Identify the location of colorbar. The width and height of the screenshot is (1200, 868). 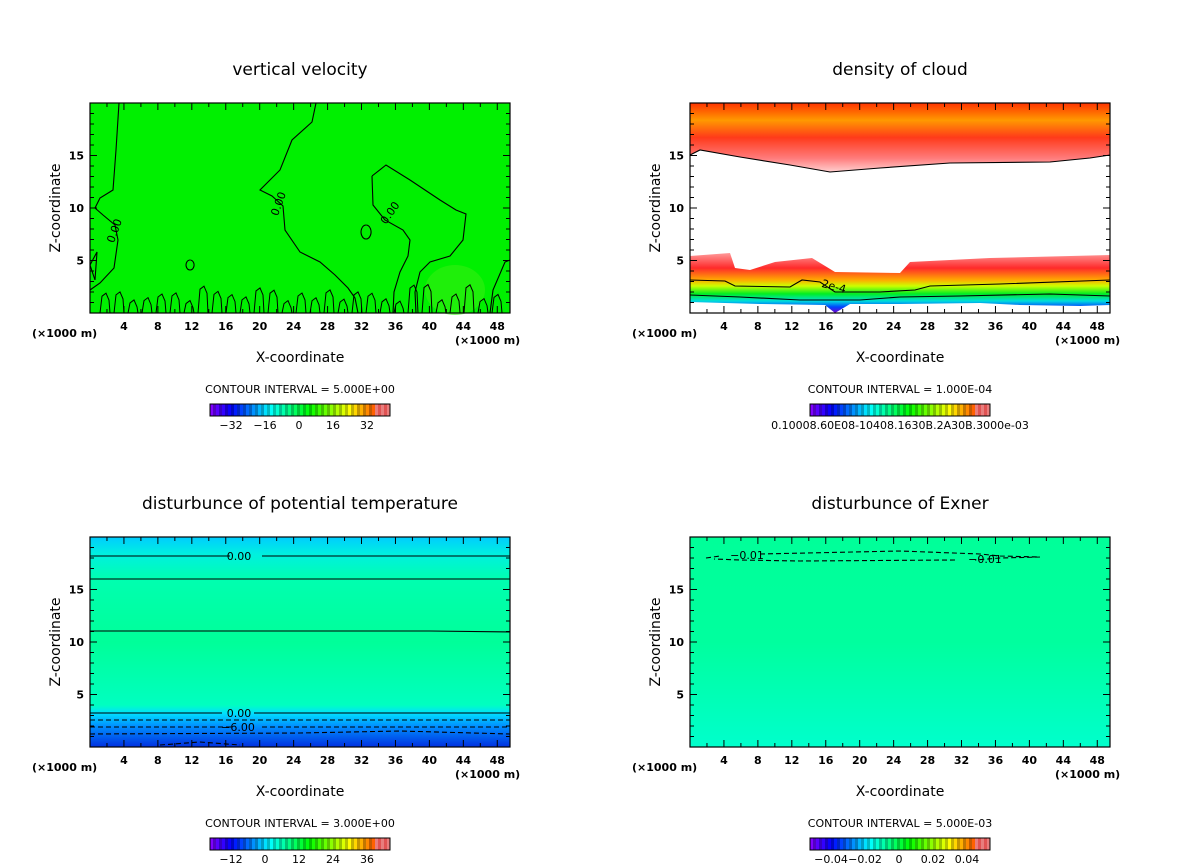
(300, 410).